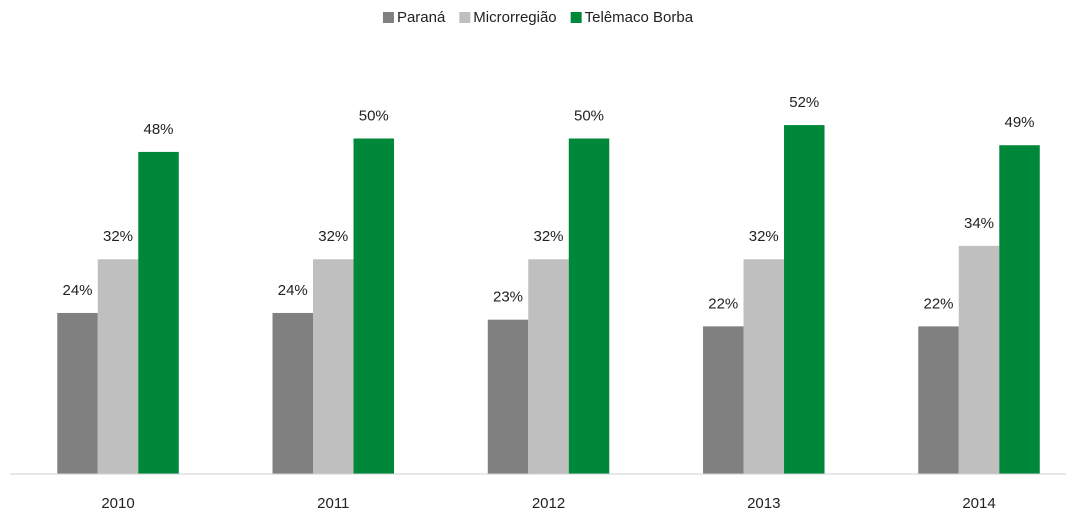 The image size is (1076, 513). I want to click on legend-label: Microrregião, so click(514, 17).